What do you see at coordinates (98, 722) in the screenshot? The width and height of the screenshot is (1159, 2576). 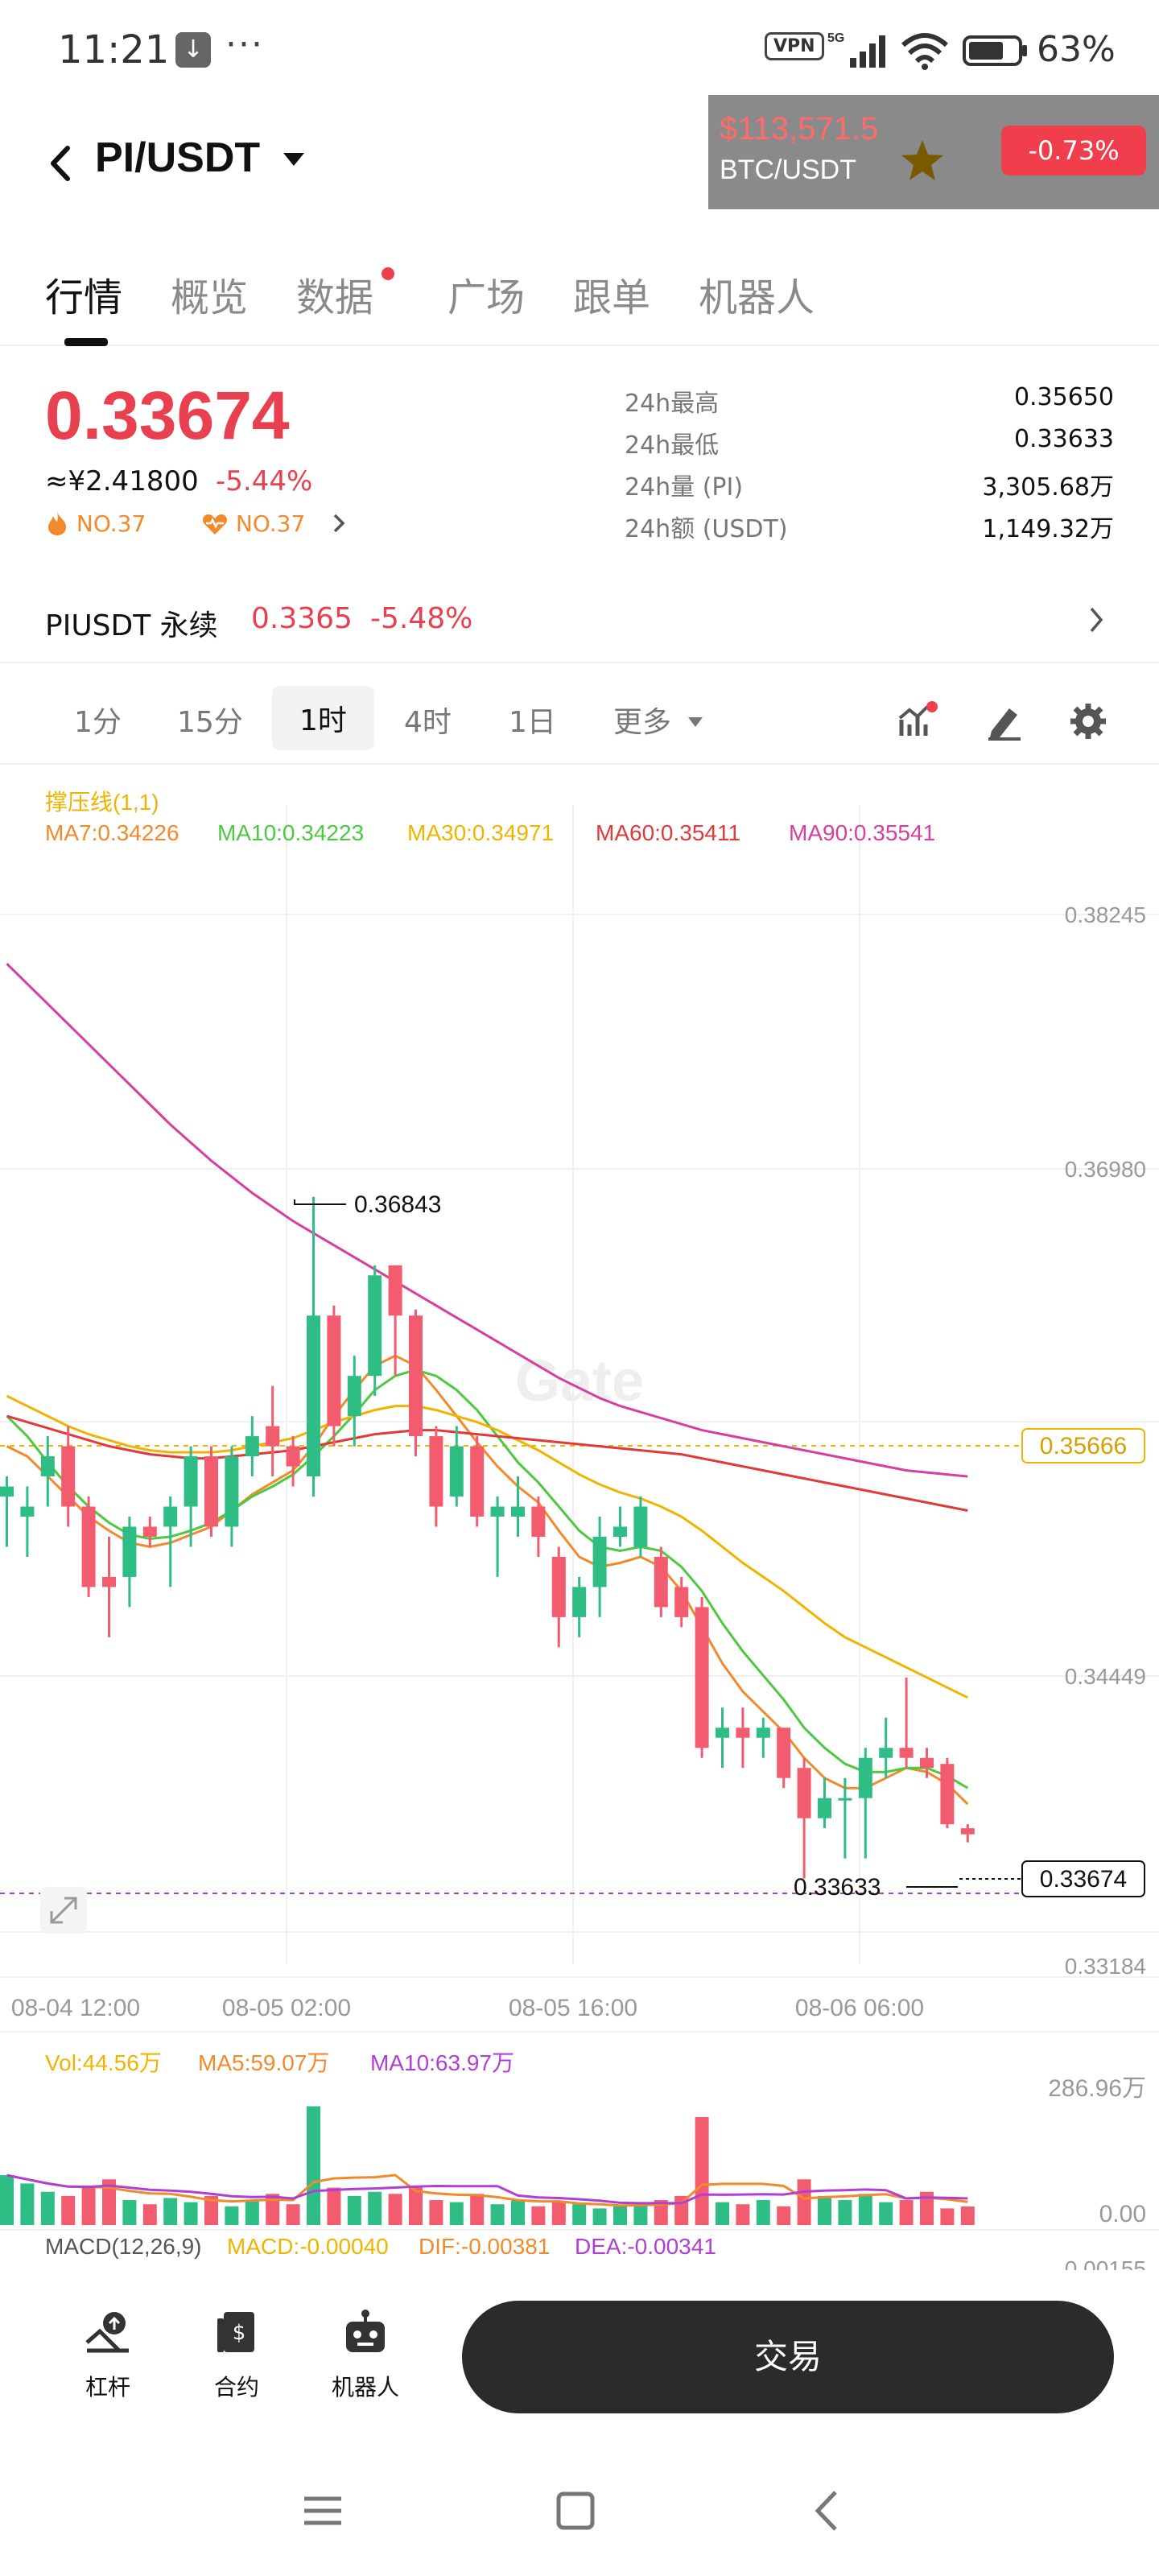 I see `interval-1m: 1分` at bounding box center [98, 722].